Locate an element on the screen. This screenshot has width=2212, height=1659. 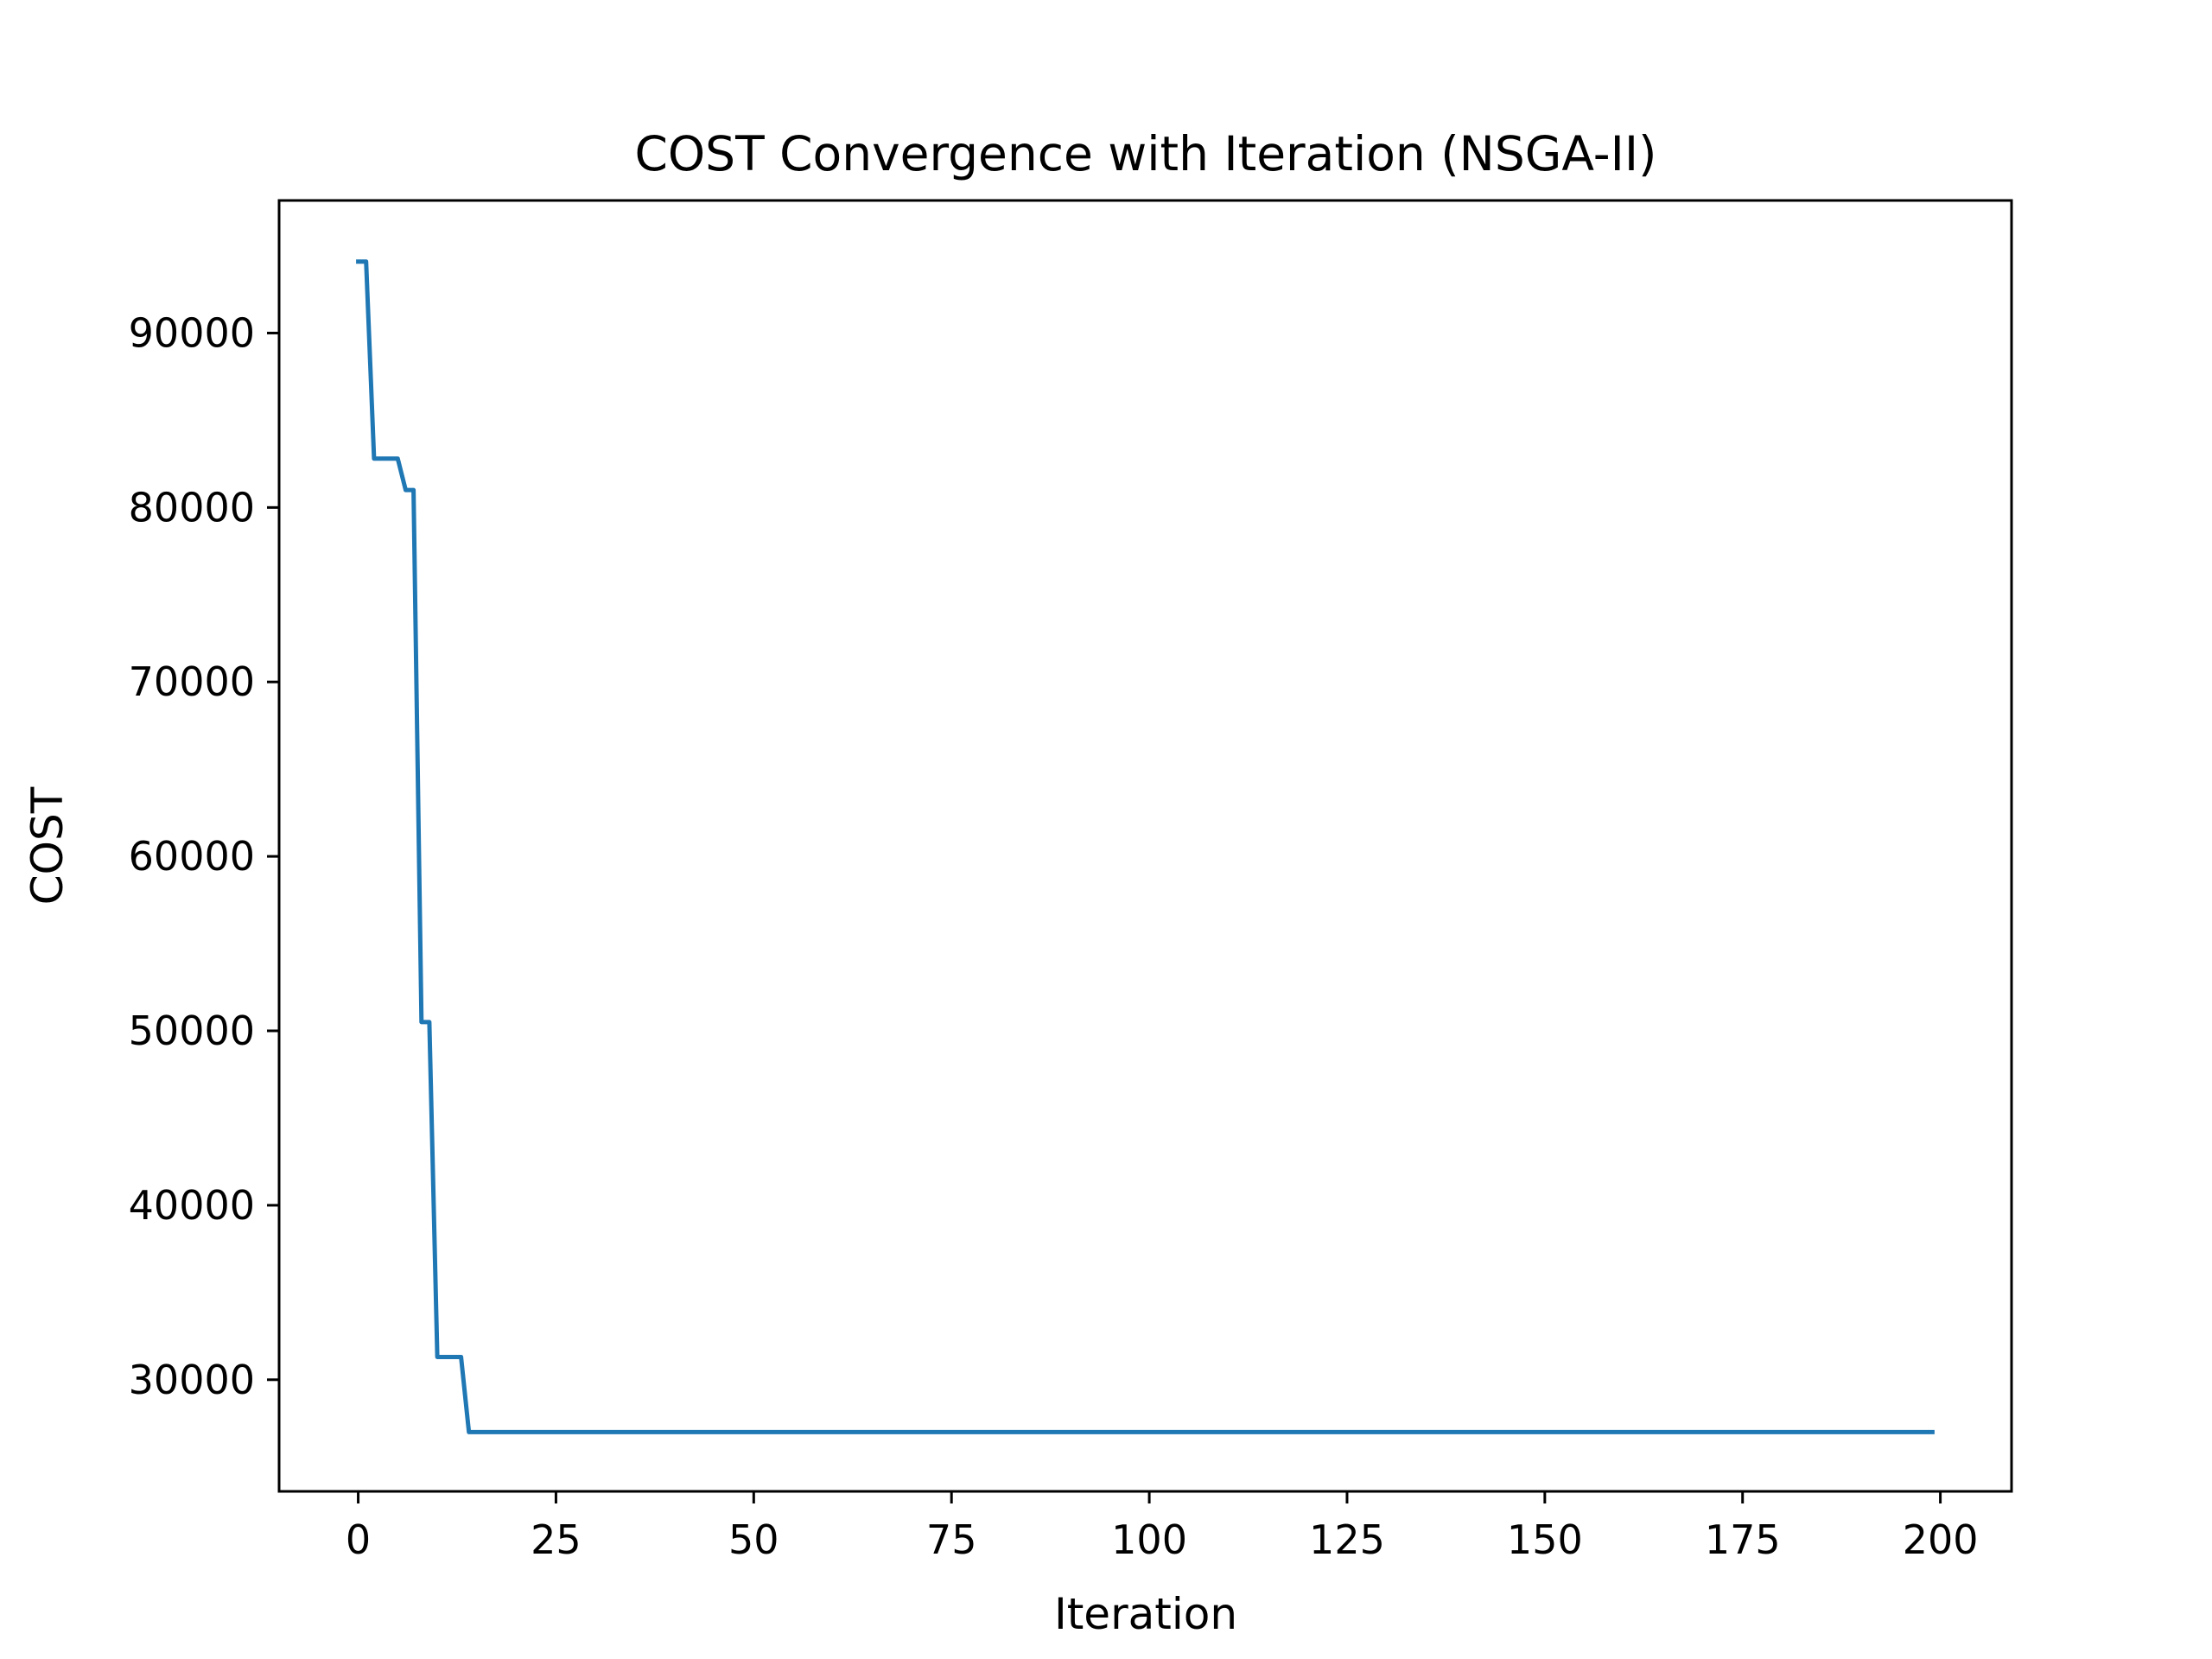
x-tick-label: 0 is located at coordinates (358, 1539).